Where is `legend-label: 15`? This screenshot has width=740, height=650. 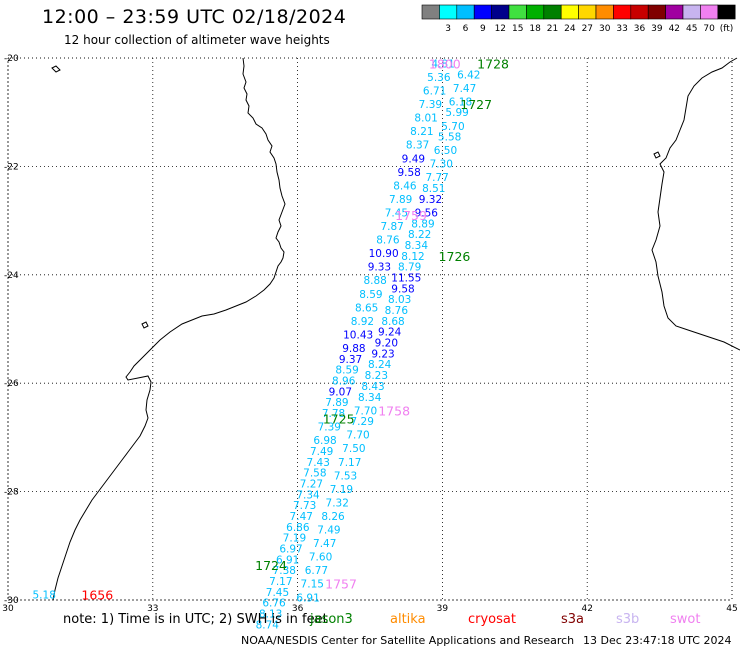
legend-label: 15 is located at coordinates (517, 29).